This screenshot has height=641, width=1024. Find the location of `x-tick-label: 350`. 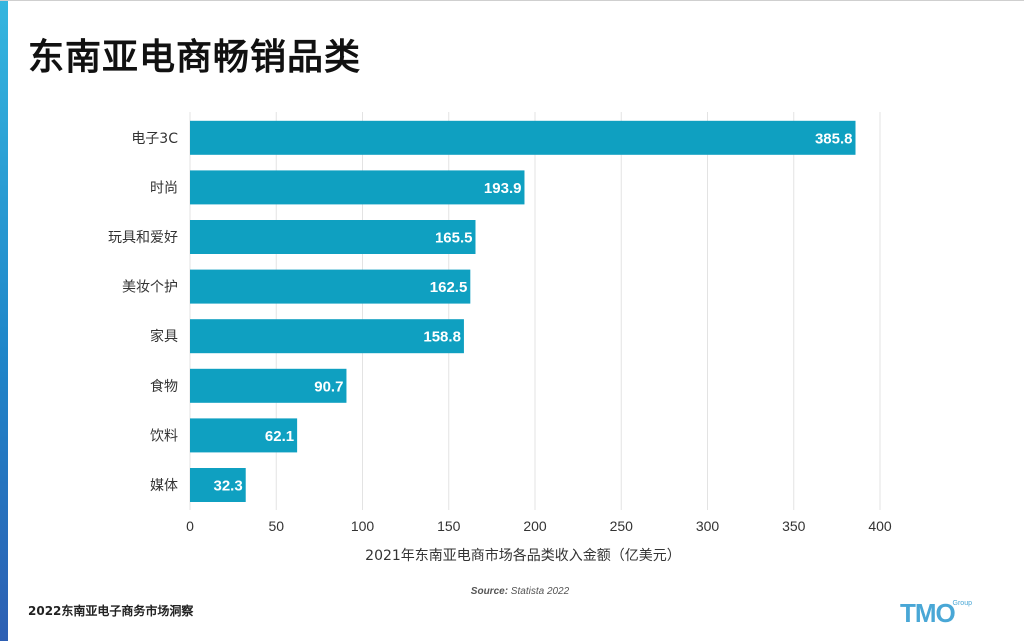

x-tick-label: 350 is located at coordinates (794, 526).